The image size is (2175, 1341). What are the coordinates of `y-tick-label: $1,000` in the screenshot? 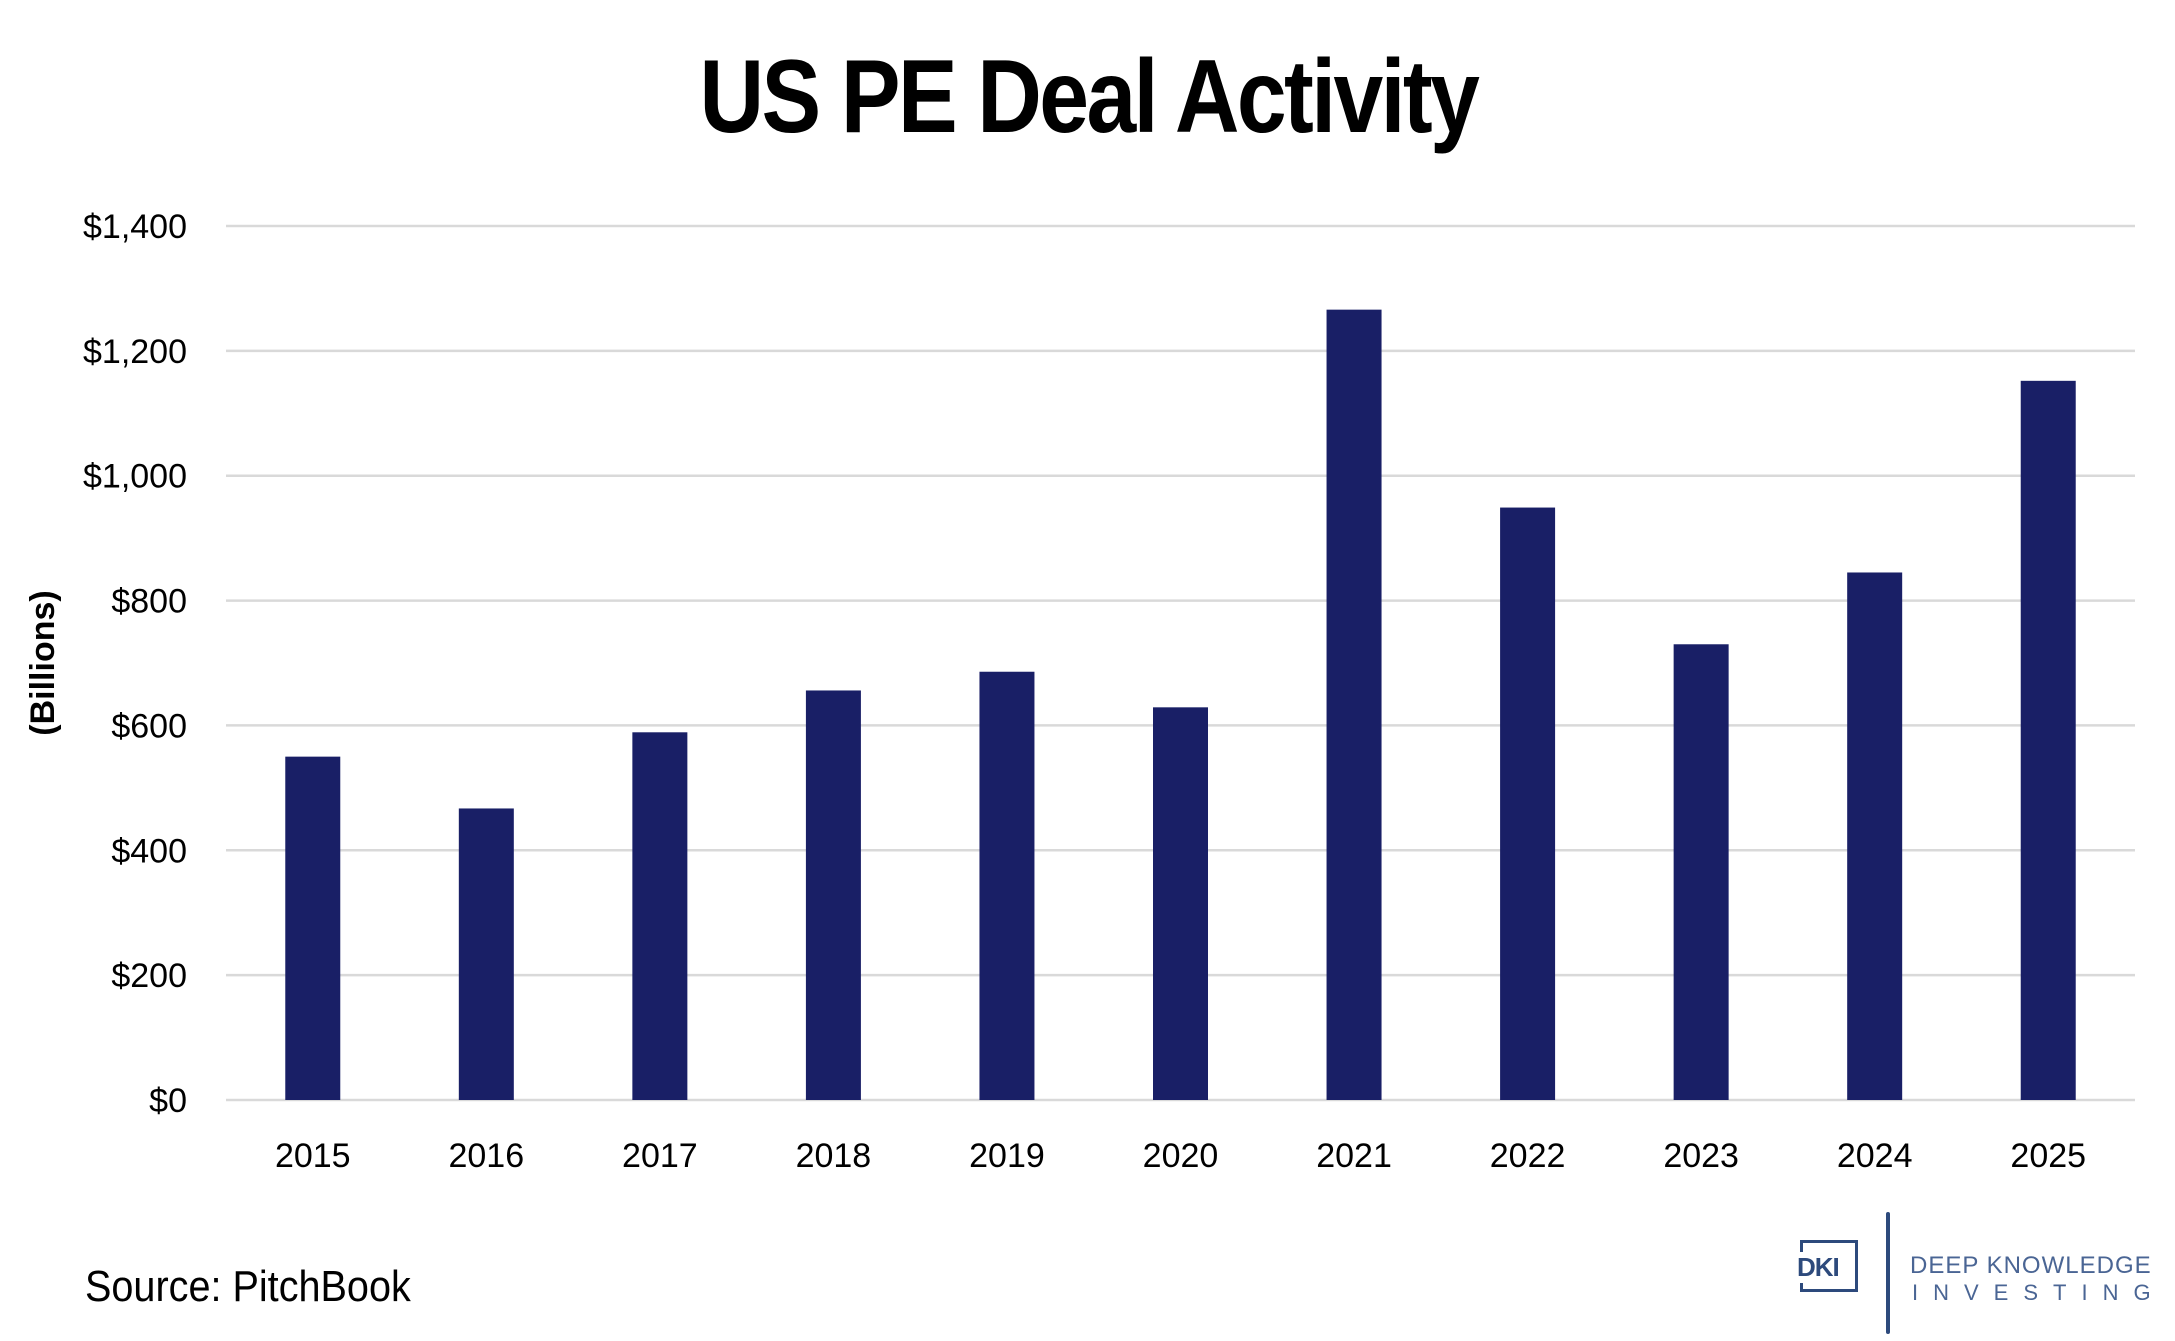 It's located at (135, 477).